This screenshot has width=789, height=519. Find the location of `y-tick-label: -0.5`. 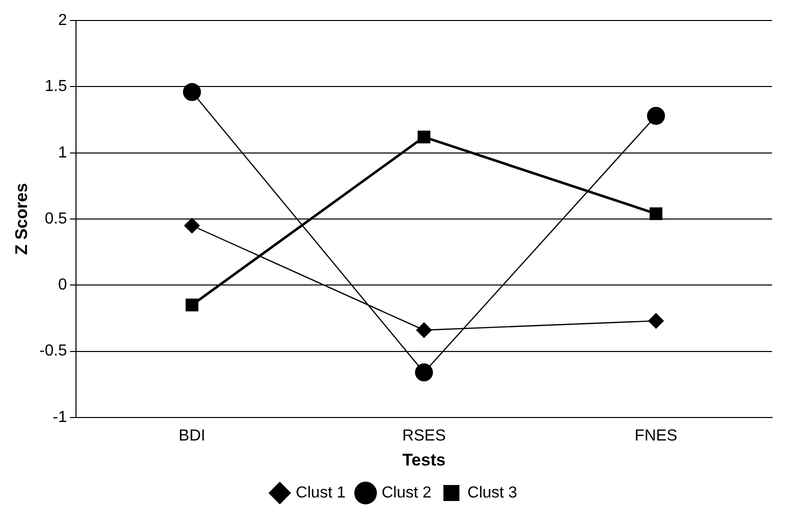

y-tick-label: -0.5 is located at coordinates (53, 351).